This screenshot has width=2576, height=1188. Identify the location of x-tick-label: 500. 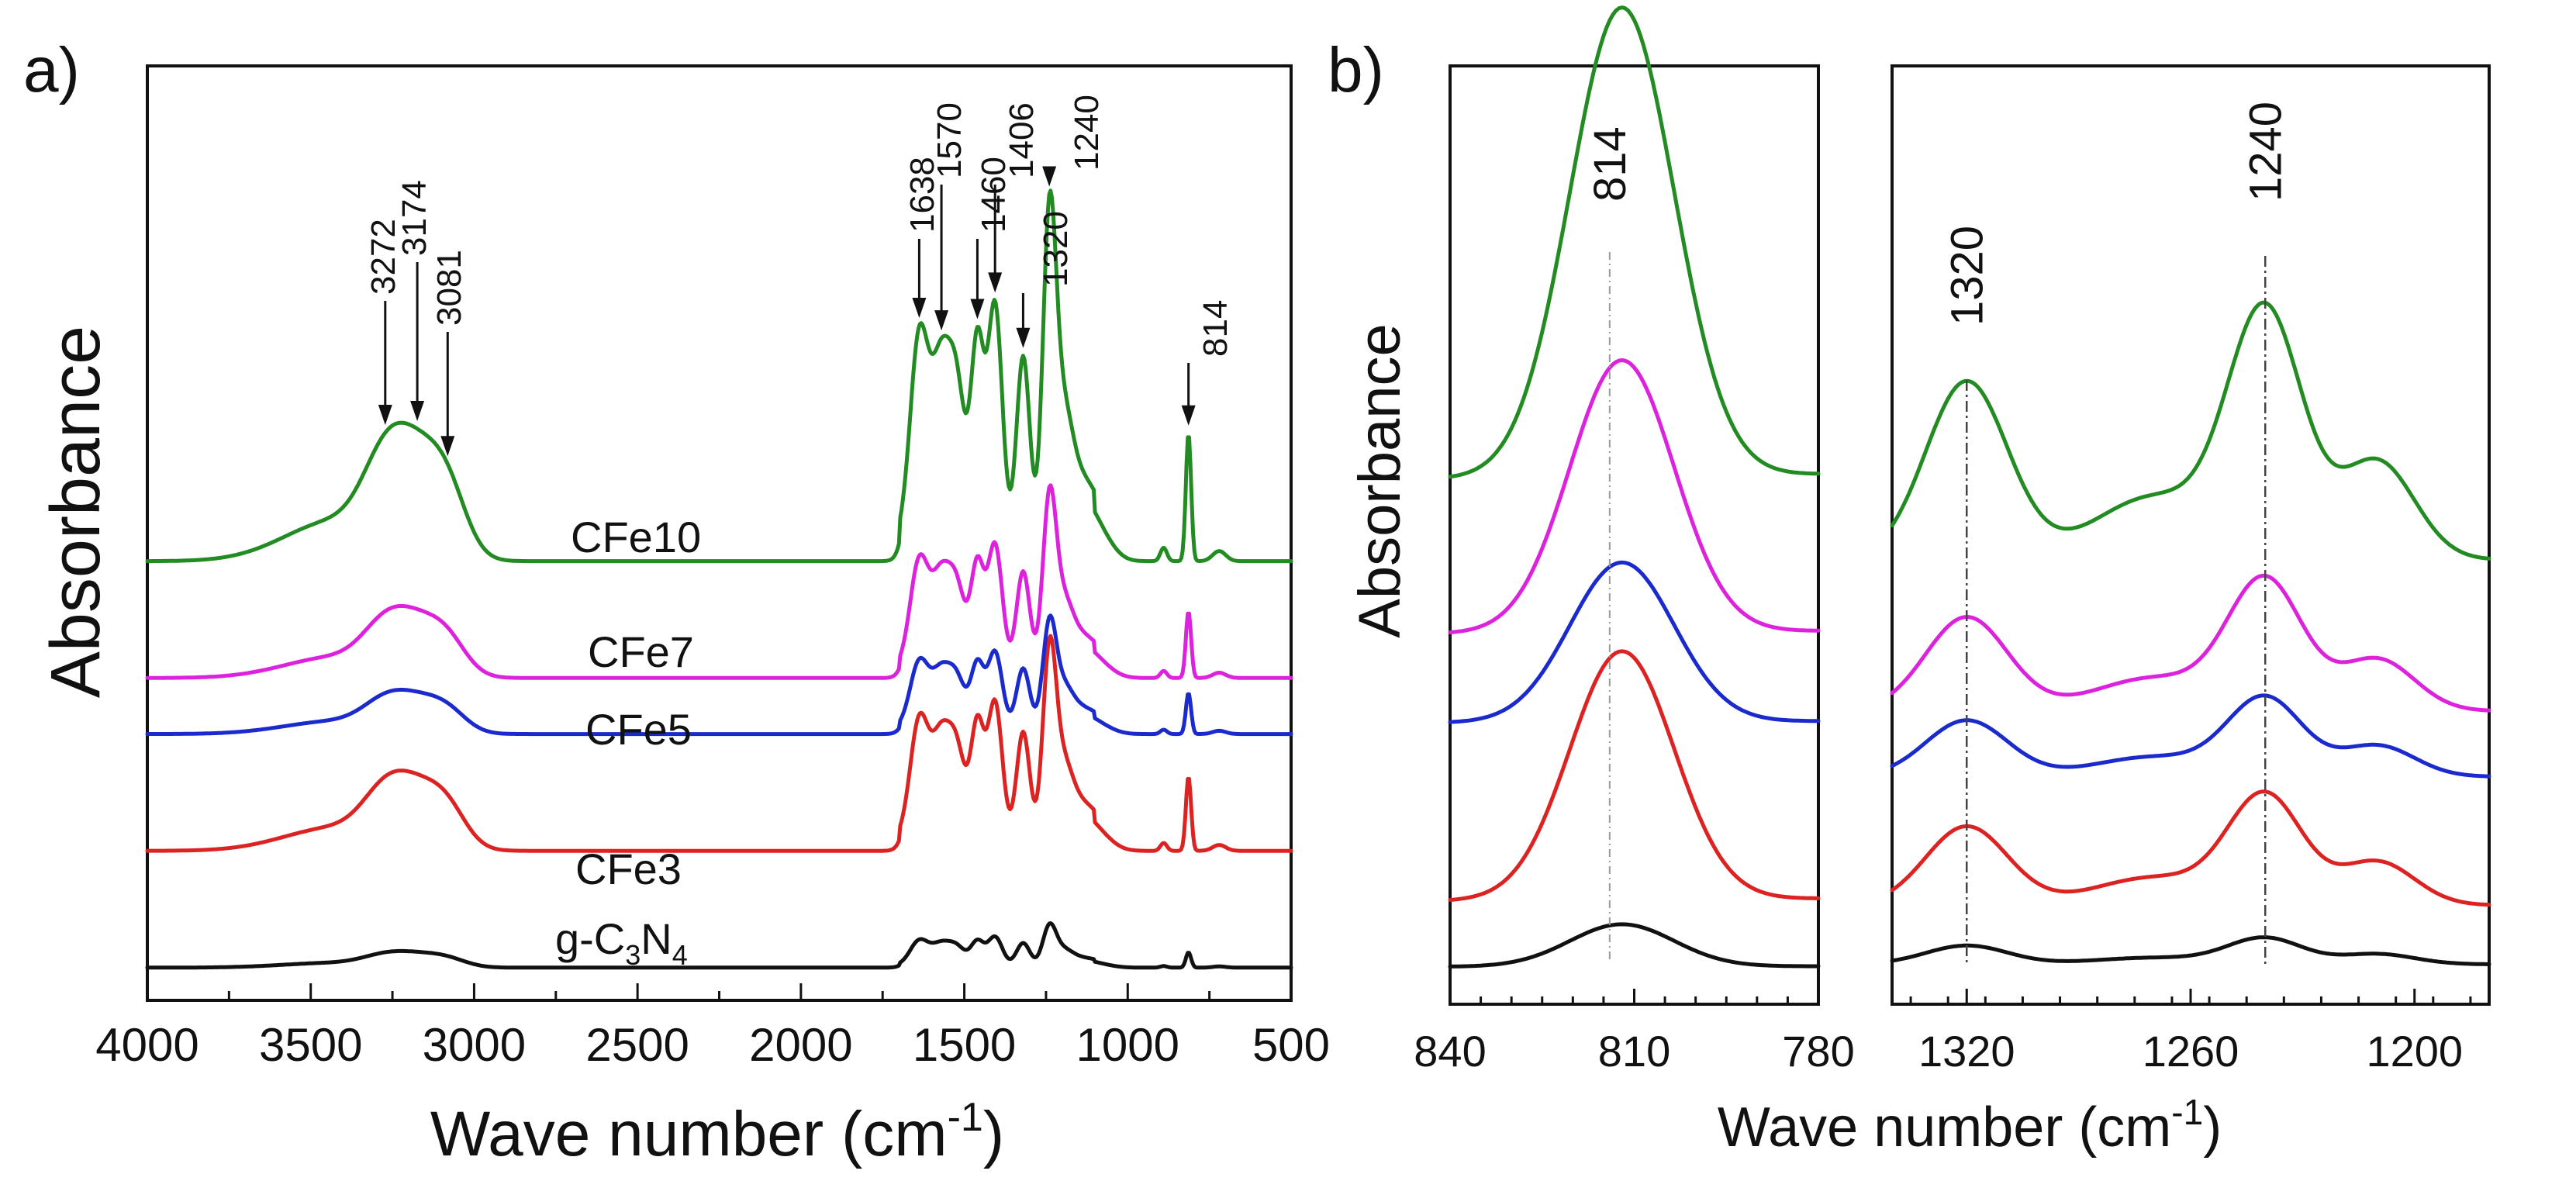
(1291, 1045).